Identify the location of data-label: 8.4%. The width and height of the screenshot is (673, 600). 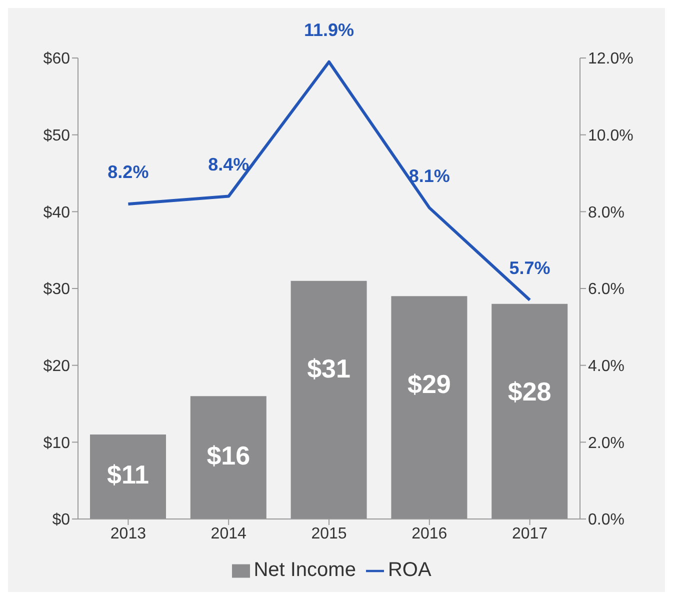
(229, 164).